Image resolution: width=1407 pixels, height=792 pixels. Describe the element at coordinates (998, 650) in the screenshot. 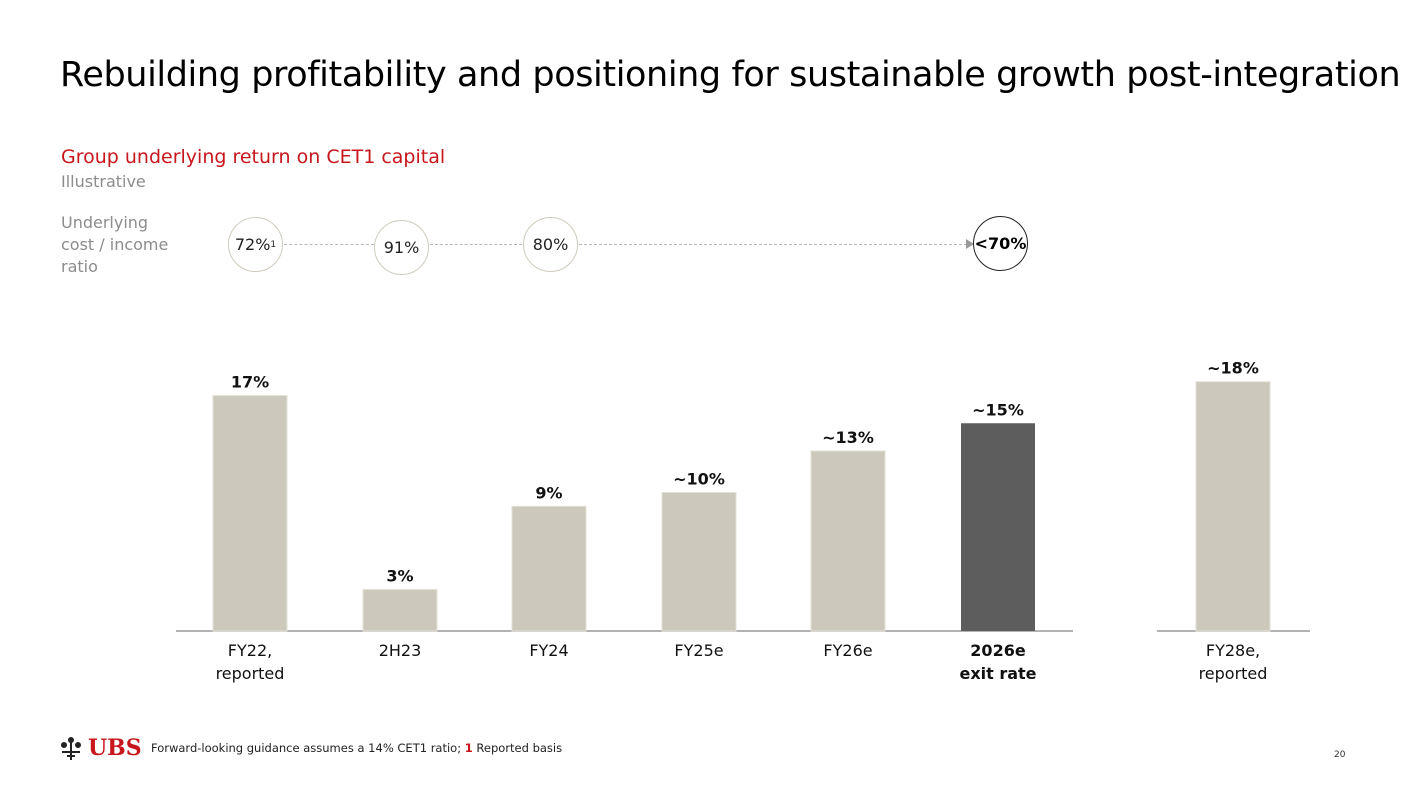

I see `category-label: 2026e` at that location.